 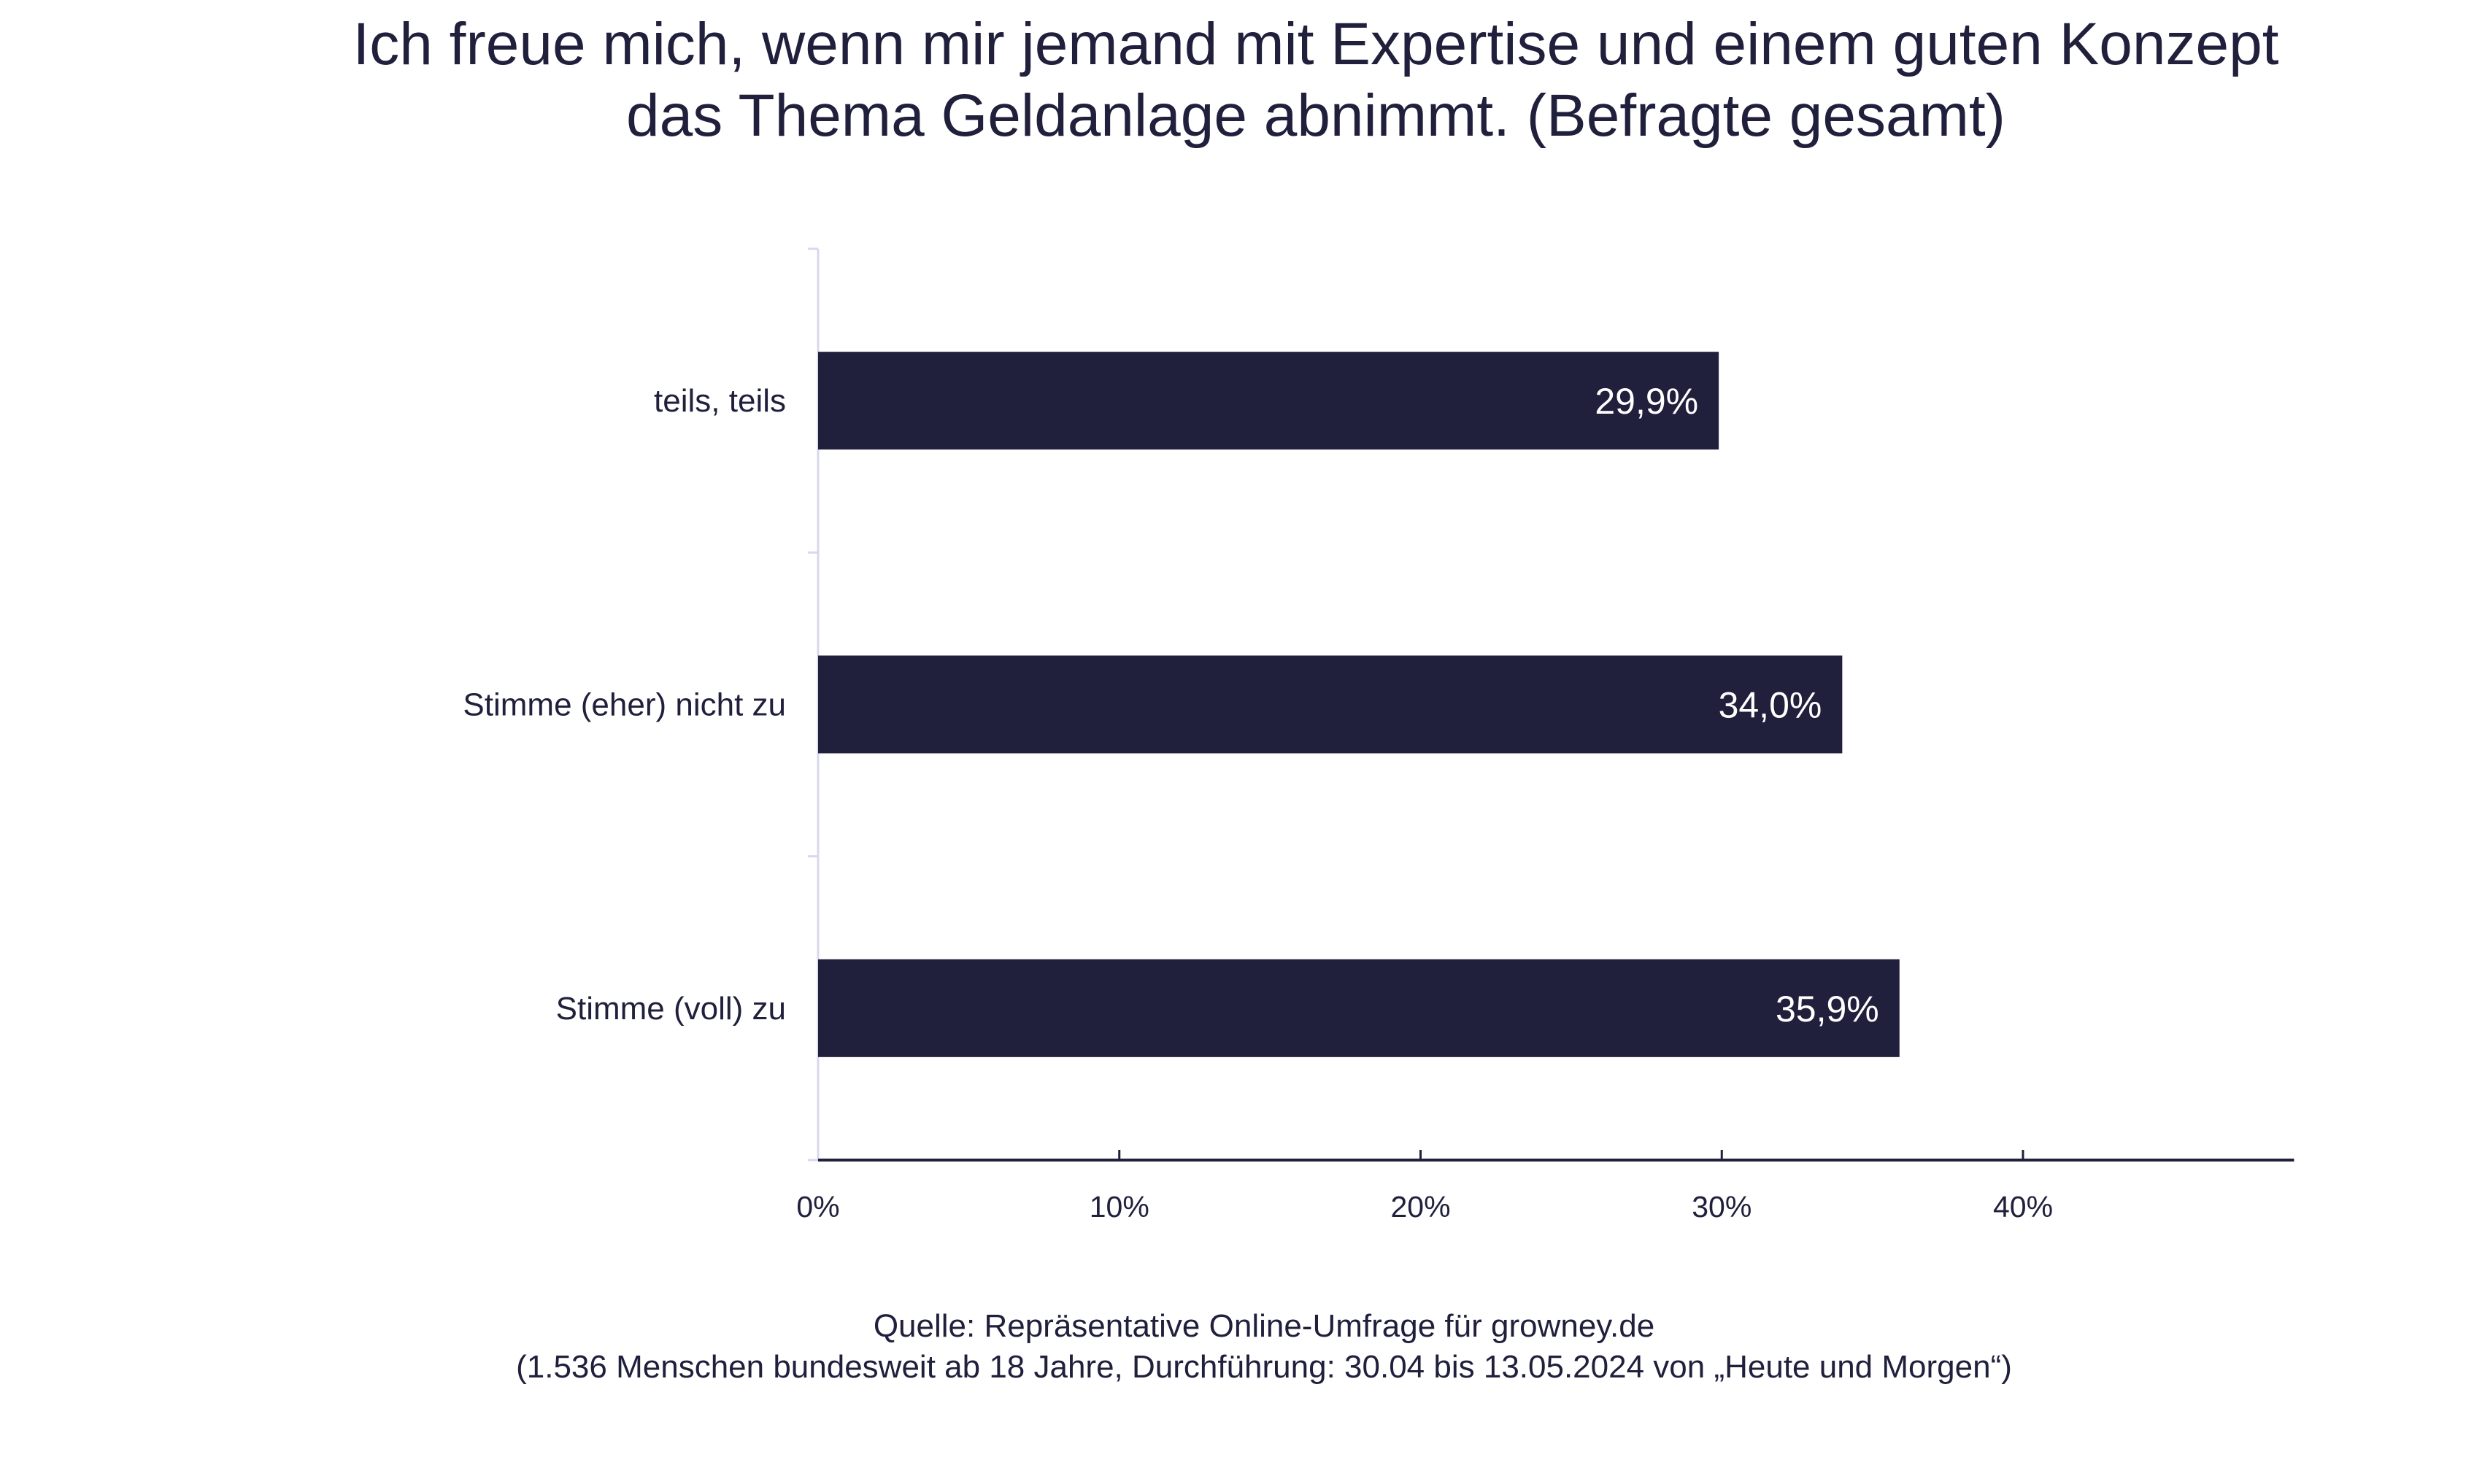 I want to click on data-label: 29,9%, so click(x=1646, y=401).